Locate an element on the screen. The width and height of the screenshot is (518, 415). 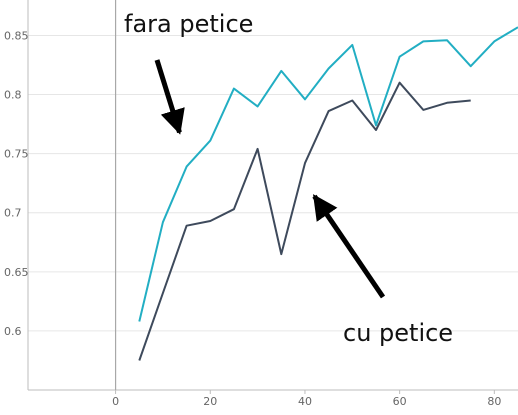
annotation-label-cu-petice: cu petice is located at coordinates (398, 333).